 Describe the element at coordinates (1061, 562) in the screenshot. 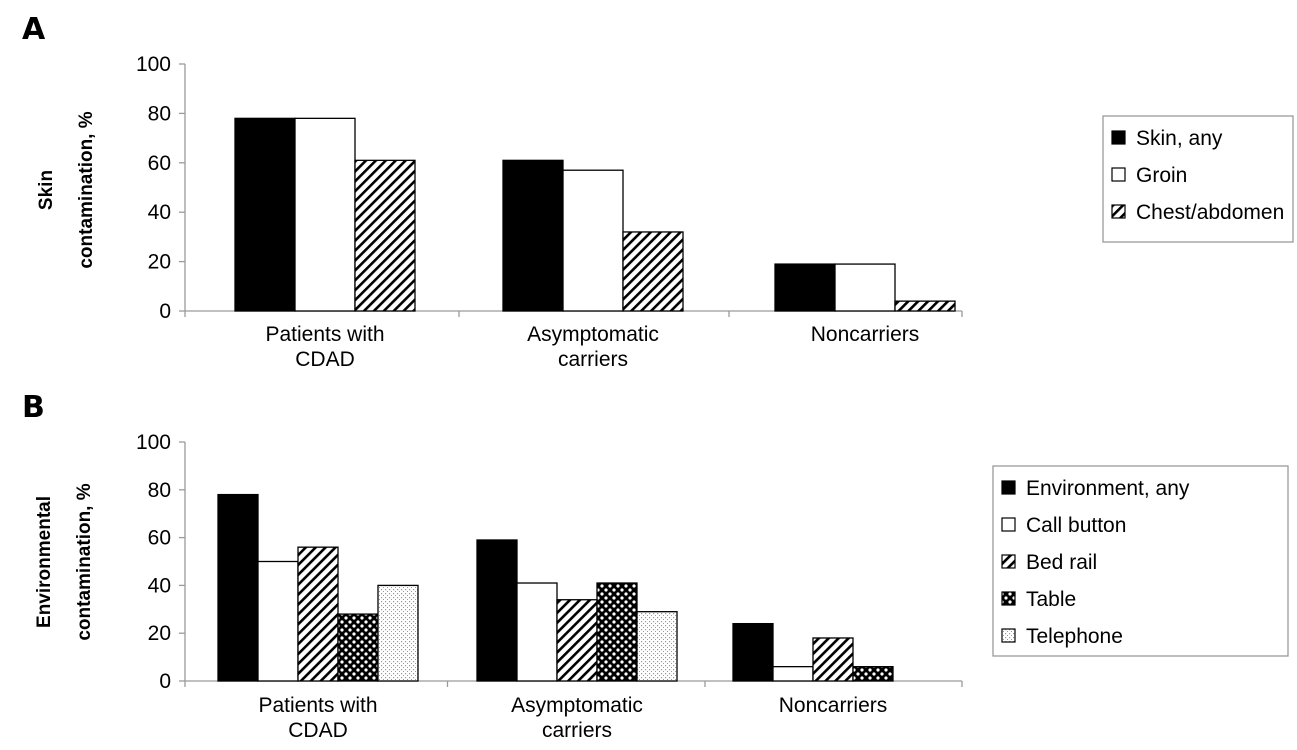

I see `legend-entry: Bed rail` at that location.